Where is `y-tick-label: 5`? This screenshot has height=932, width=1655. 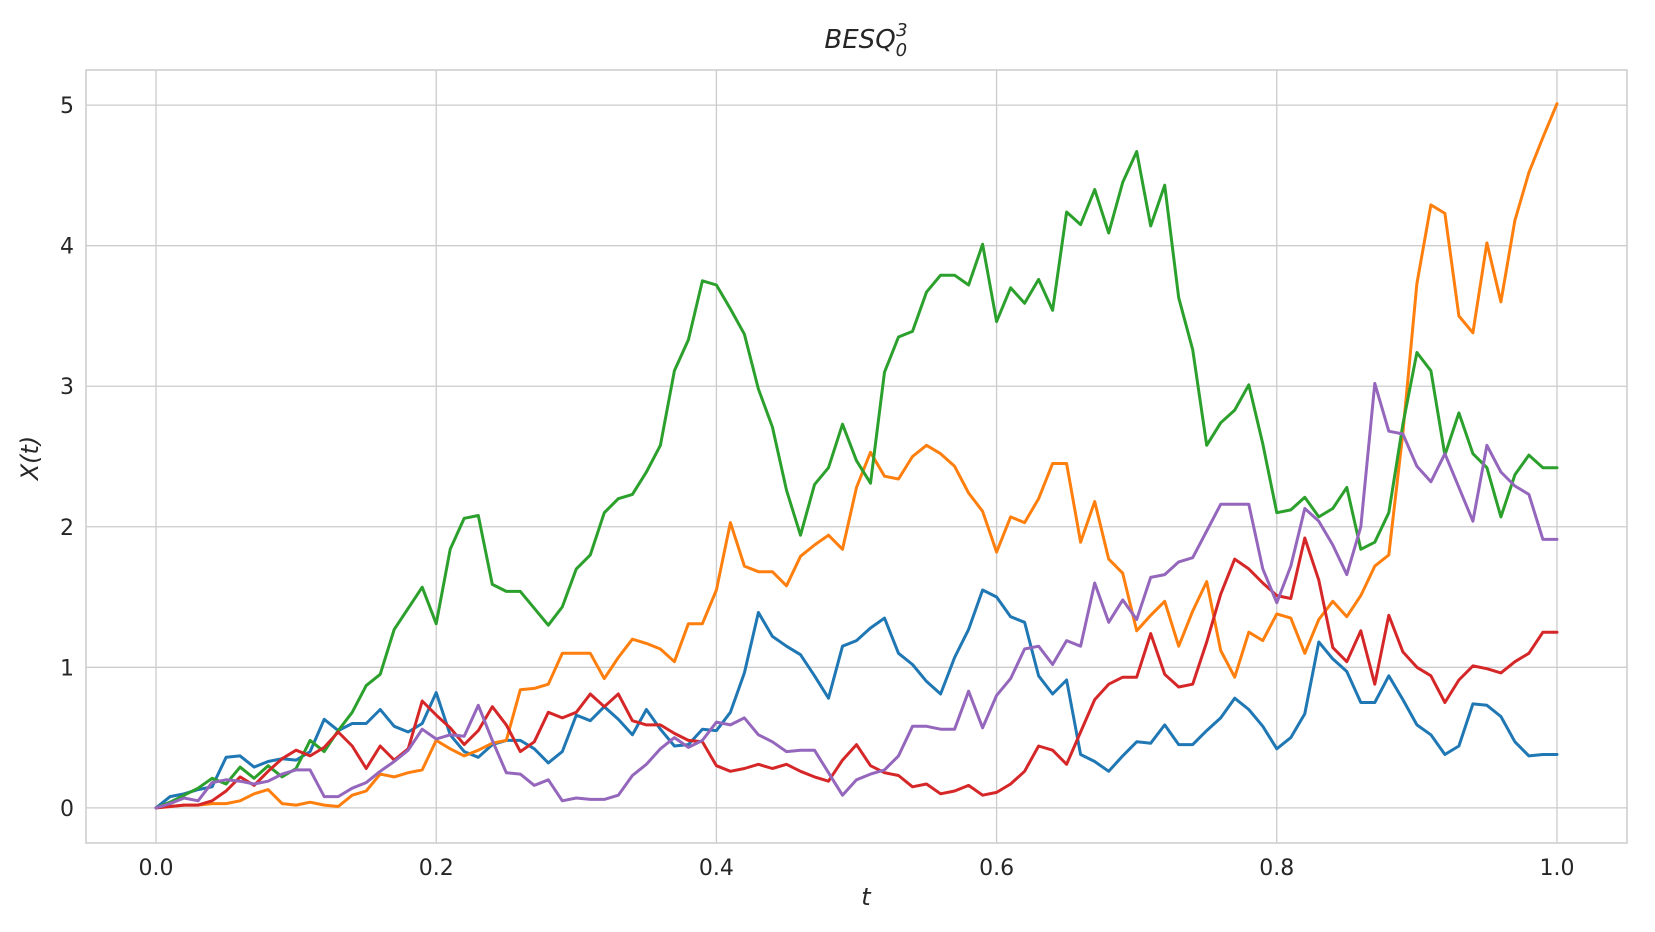
y-tick-label: 5 is located at coordinates (67, 106).